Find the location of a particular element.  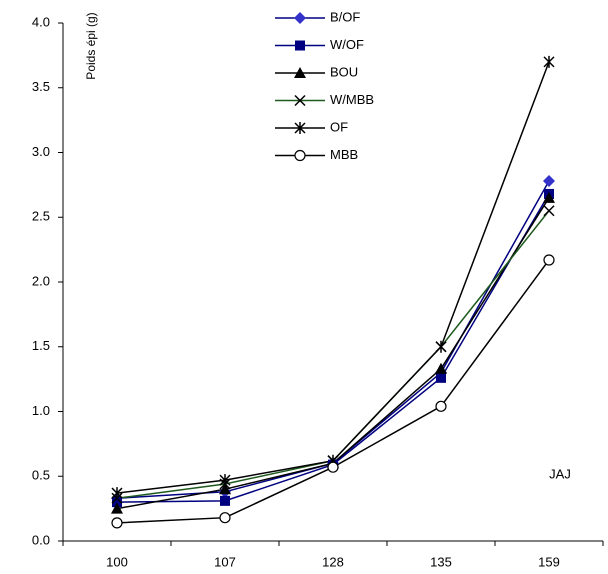

legend-label: W/OF is located at coordinates (347, 44).